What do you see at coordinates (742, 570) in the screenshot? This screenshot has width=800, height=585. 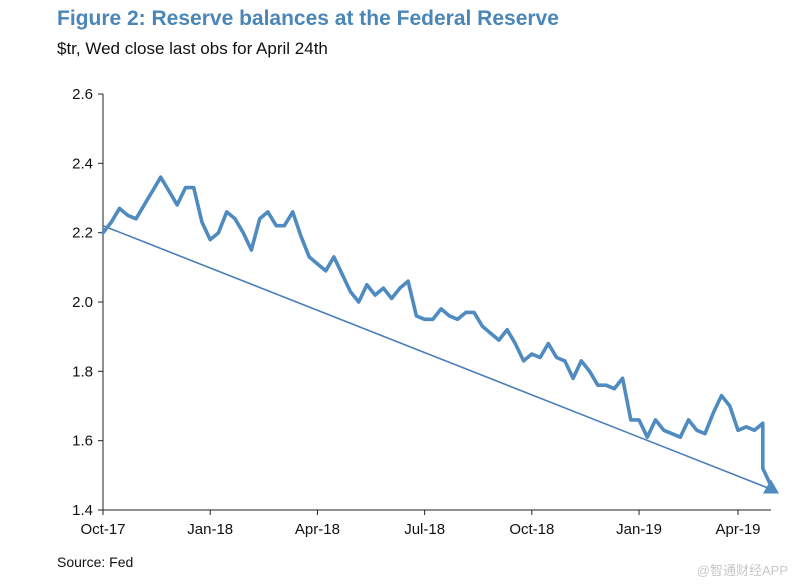 I see `watermark: @智通财经APP` at bounding box center [742, 570].